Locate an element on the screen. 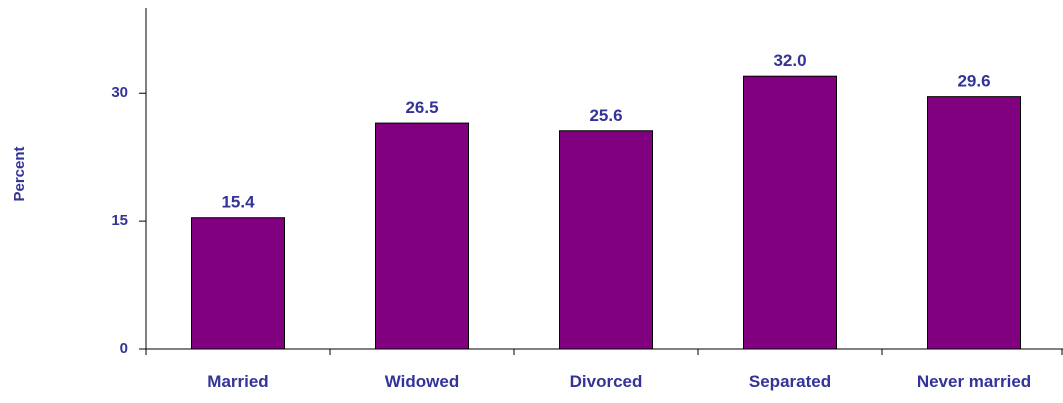 The width and height of the screenshot is (1063, 403). y-axis-title-group: Percent is located at coordinates (19, 173).